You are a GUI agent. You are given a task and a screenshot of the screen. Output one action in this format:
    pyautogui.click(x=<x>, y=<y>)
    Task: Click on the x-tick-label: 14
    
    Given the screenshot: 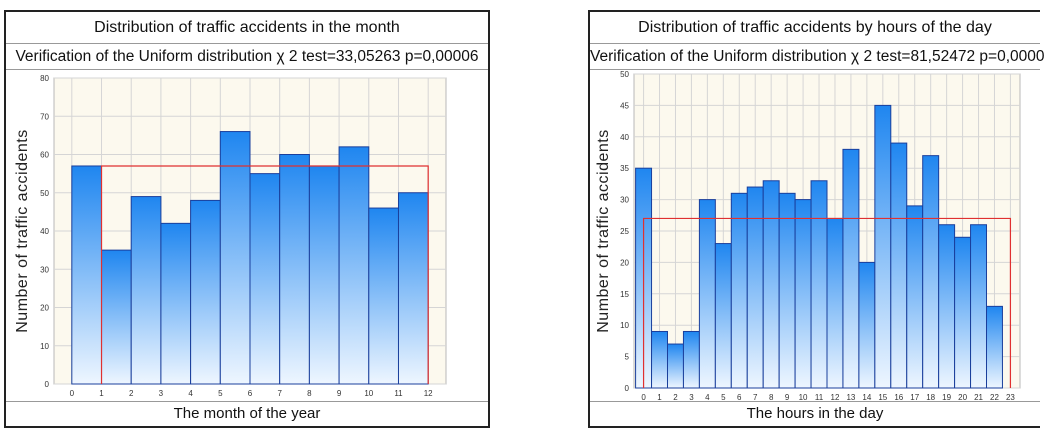 What is the action you would take?
    pyautogui.click(x=866, y=397)
    